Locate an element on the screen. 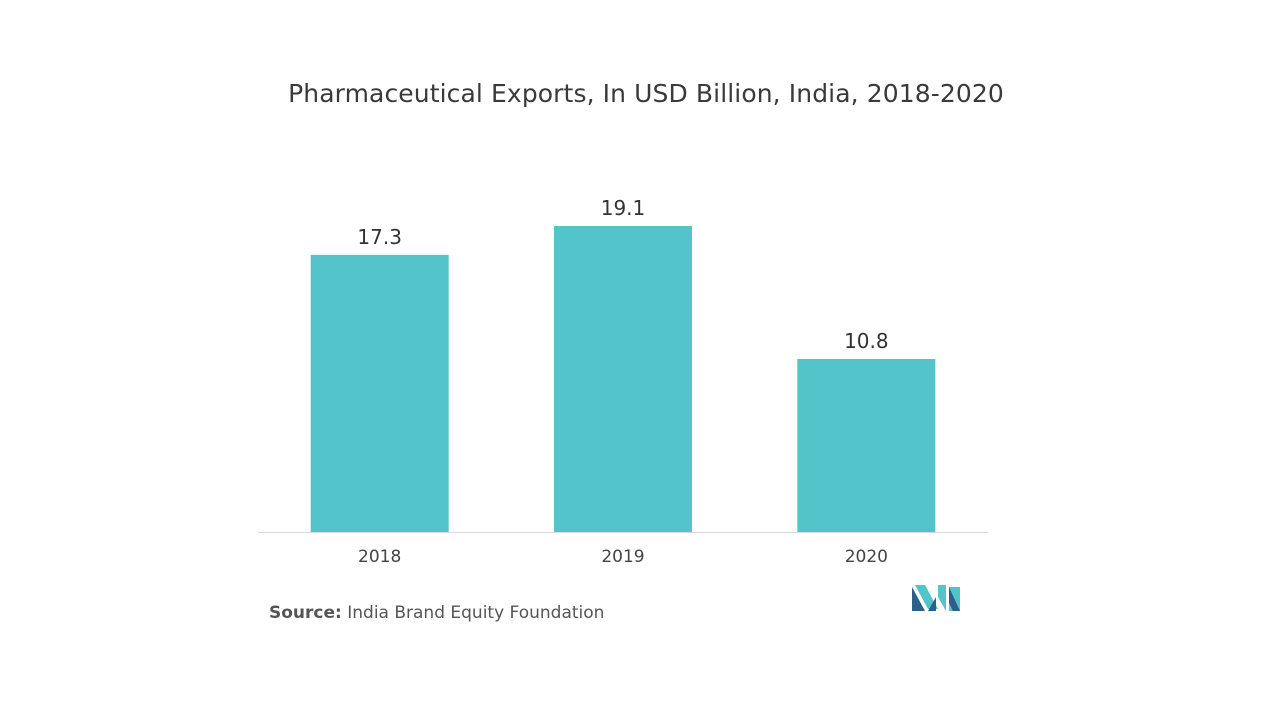 Image resolution: width=1280 pixels, height=720 pixels. x-tick-label-2020: 2020 is located at coordinates (866, 557).